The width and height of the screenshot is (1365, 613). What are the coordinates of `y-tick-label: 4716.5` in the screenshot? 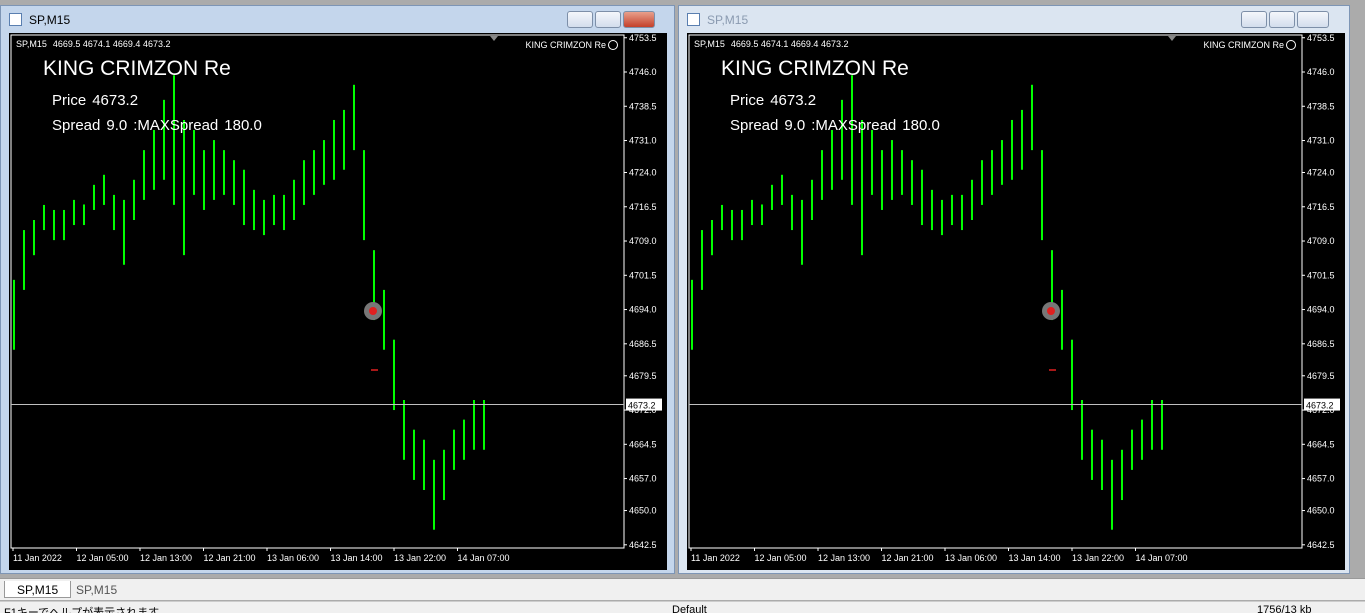 It's located at (643, 207).